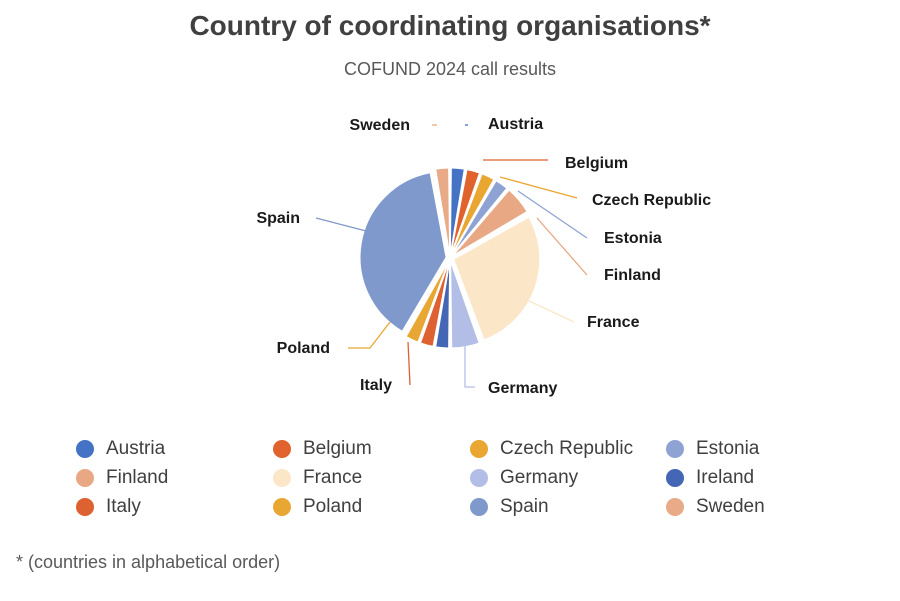 The height and width of the screenshot is (601, 900). Describe the element at coordinates (450, 69) in the screenshot. I see `chart-subtitle: COFUND 2024 call results` at that location.